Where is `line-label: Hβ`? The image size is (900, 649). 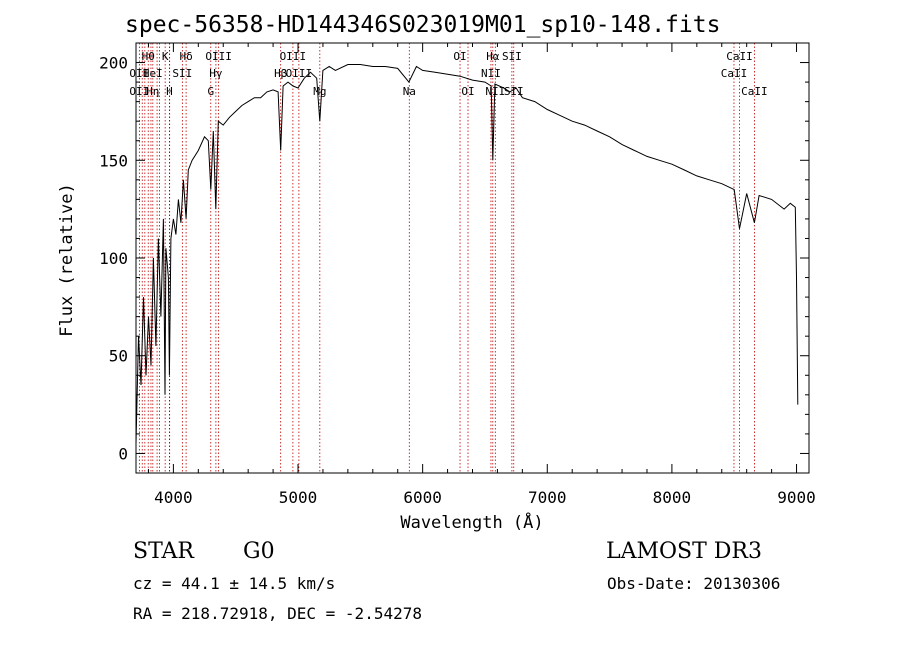 line-label: Hβ is located at coordinates (281, 73).